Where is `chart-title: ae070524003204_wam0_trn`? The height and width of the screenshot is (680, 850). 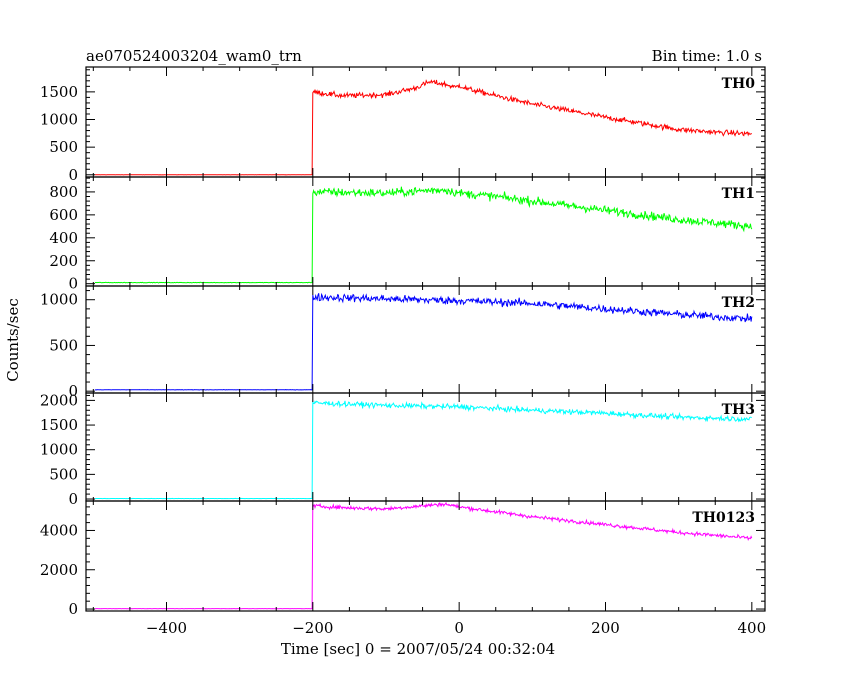
chart-title: ae070524003204_wam0_trn is located at coordinates (194, 56).